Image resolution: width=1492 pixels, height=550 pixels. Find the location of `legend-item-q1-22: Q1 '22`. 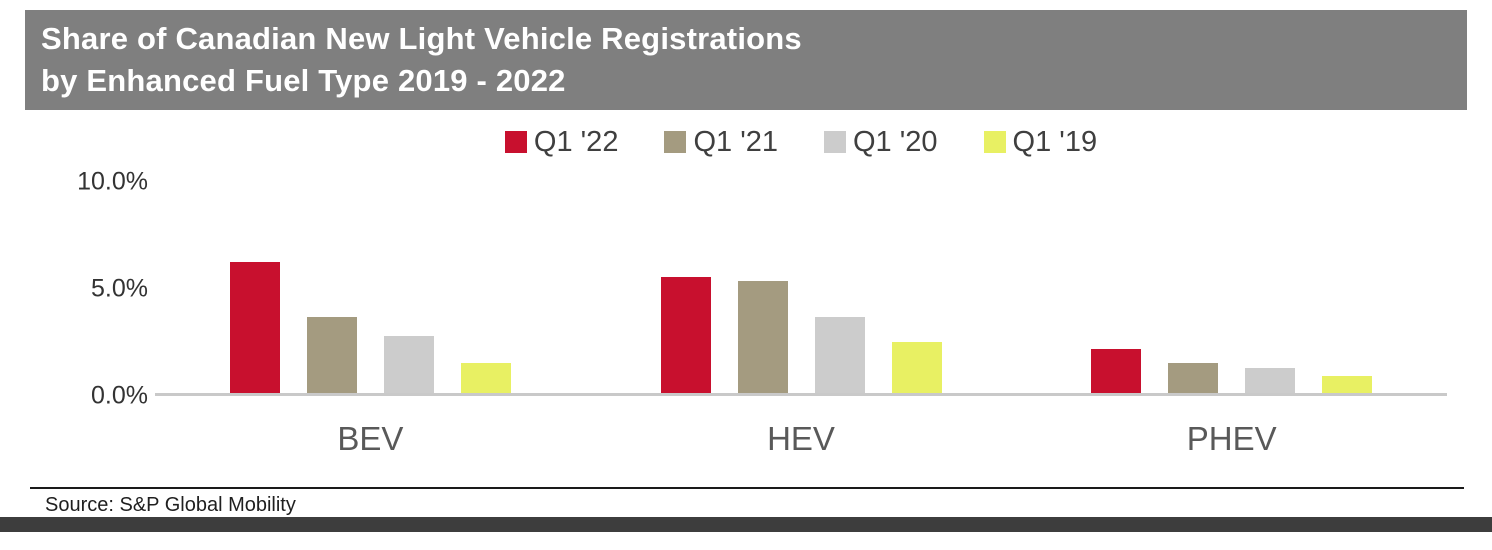

legend-item-q1-22: Q1 '22 is located at coordinates (561, 142).